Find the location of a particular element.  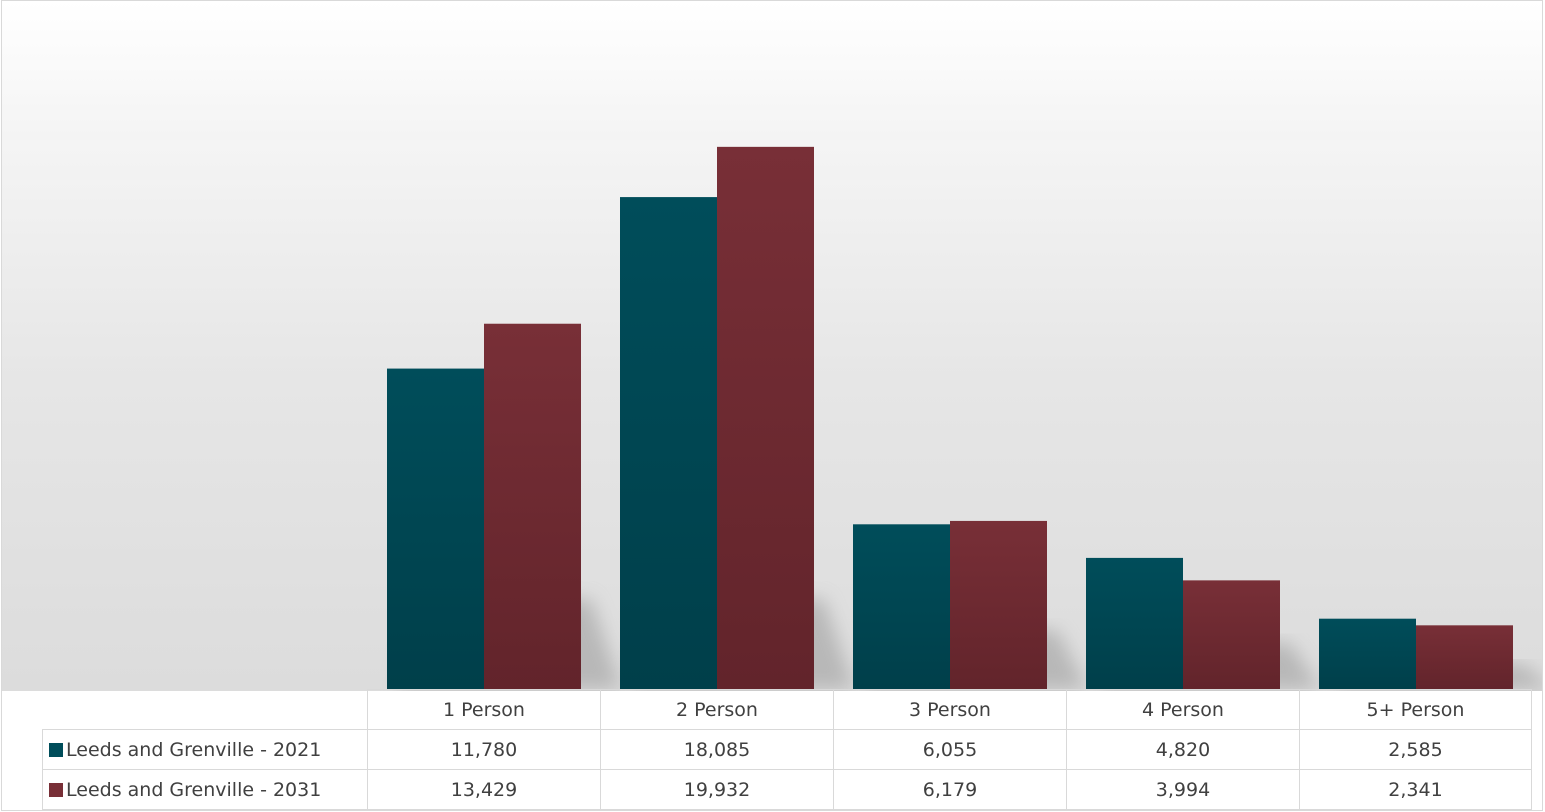

table-corner is located at coordinates (205, 709).